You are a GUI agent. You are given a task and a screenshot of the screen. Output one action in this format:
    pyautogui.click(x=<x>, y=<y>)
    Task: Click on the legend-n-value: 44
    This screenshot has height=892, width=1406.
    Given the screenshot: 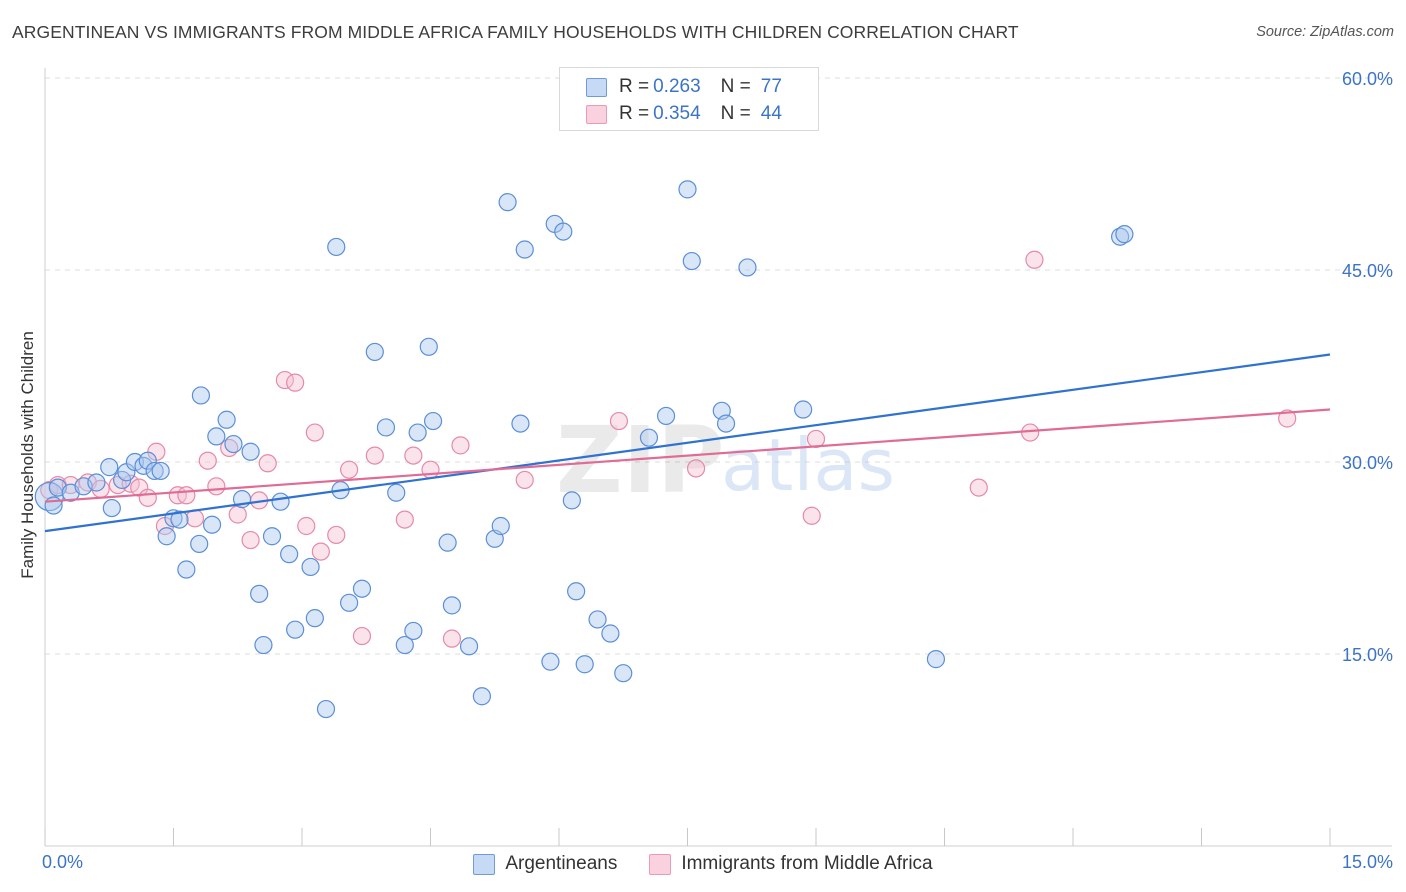 What is the action you would take?
    pyautogui.click(x=771, y=113)
    